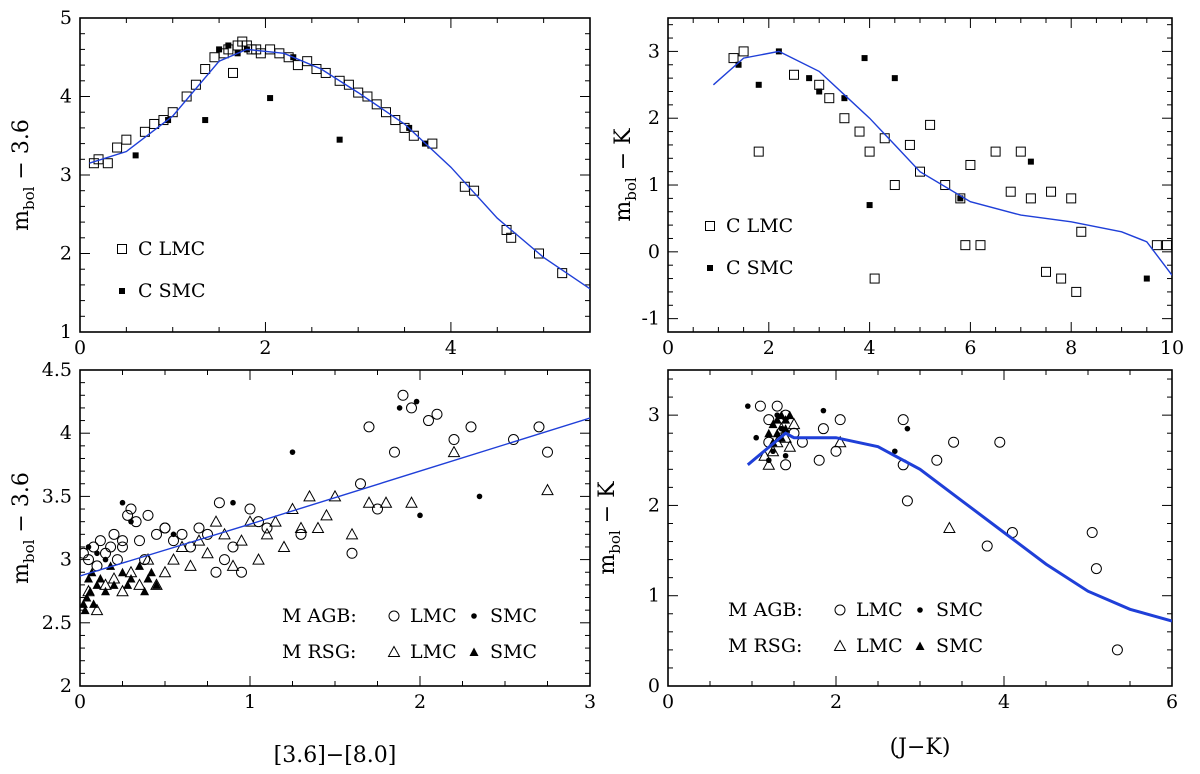 This screenshot has height=774, width=1200. I want to click on y-tick-label: 5, so click(66, 18).